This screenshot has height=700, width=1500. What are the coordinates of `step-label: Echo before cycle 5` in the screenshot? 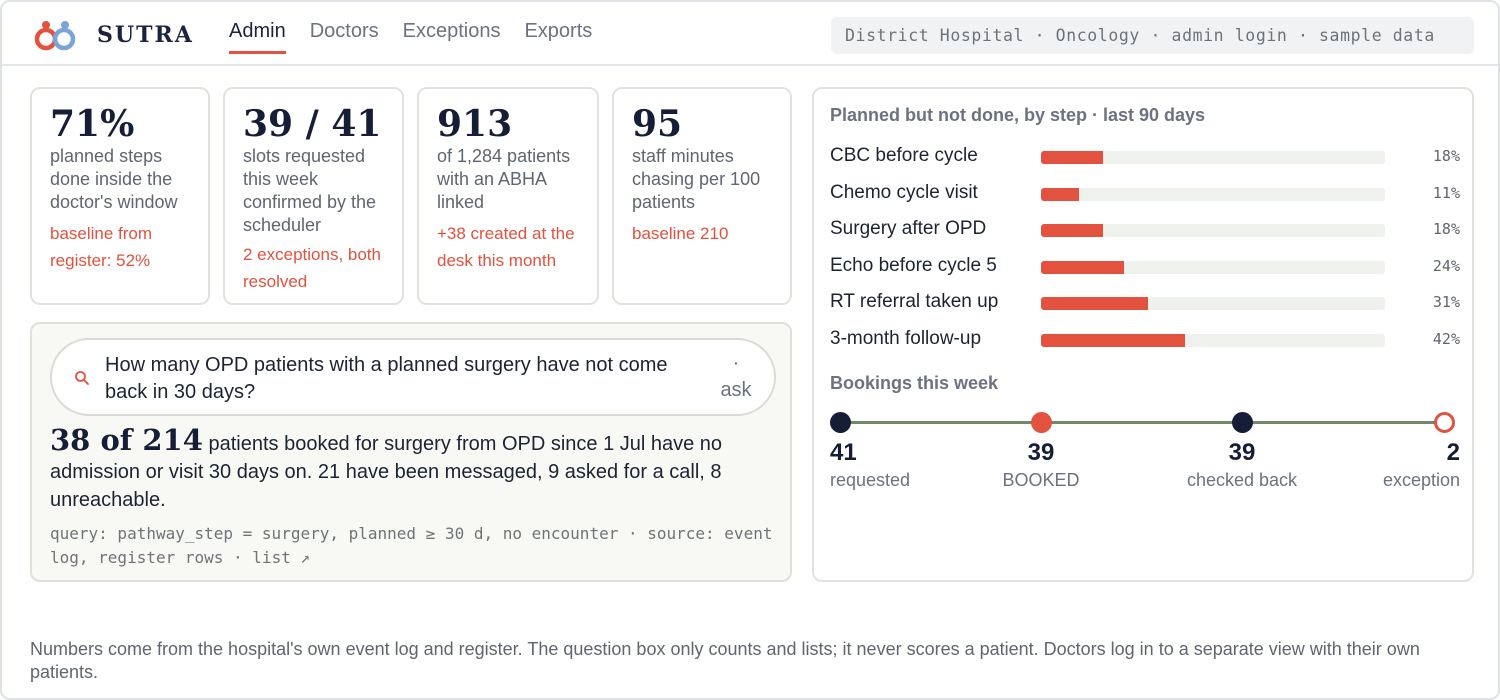 It's located at (913, 265).